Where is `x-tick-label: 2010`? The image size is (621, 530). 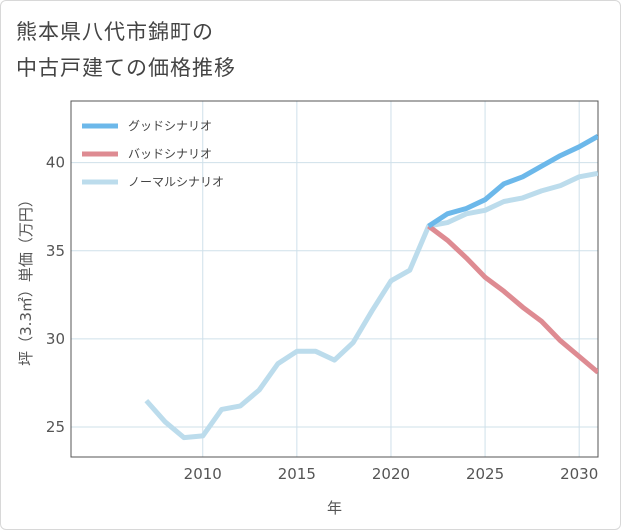 x-tick-label: 2010 is located at coordinates (203, 474).